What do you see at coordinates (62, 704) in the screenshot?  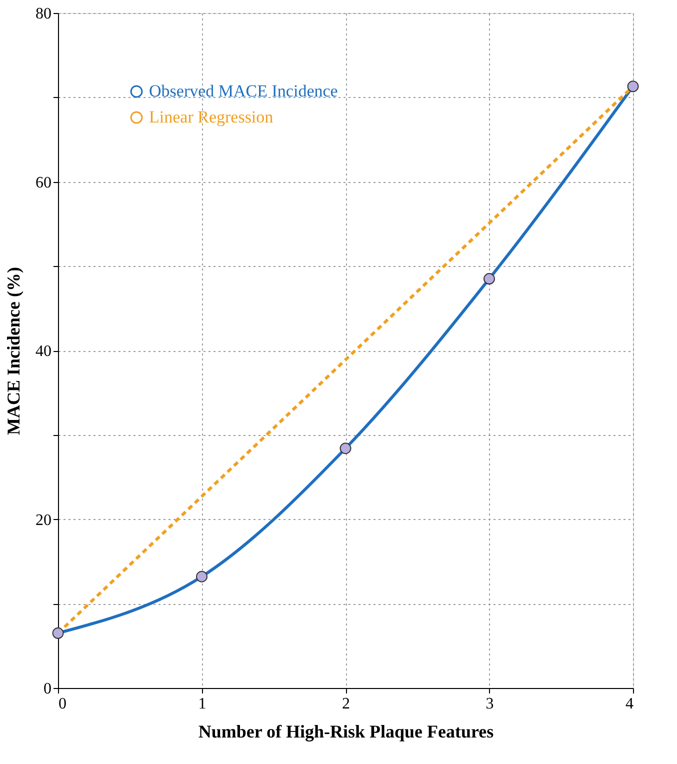 I see `x-tick-label: 0` at bounding box center [62, 704].